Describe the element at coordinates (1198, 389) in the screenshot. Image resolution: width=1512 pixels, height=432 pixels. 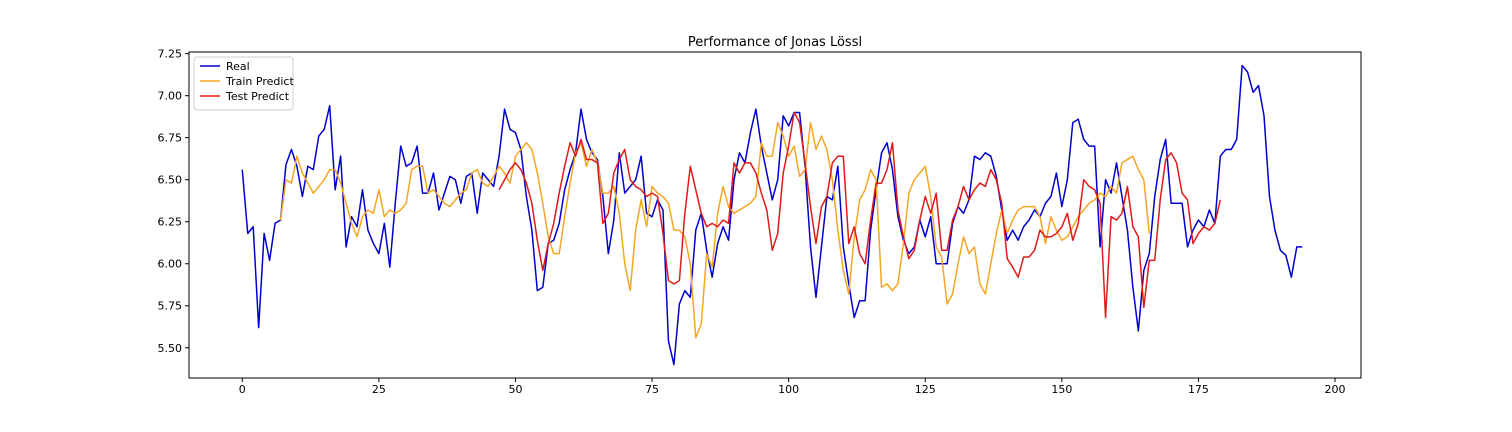
I see `x-tick-label: 175` at that location.